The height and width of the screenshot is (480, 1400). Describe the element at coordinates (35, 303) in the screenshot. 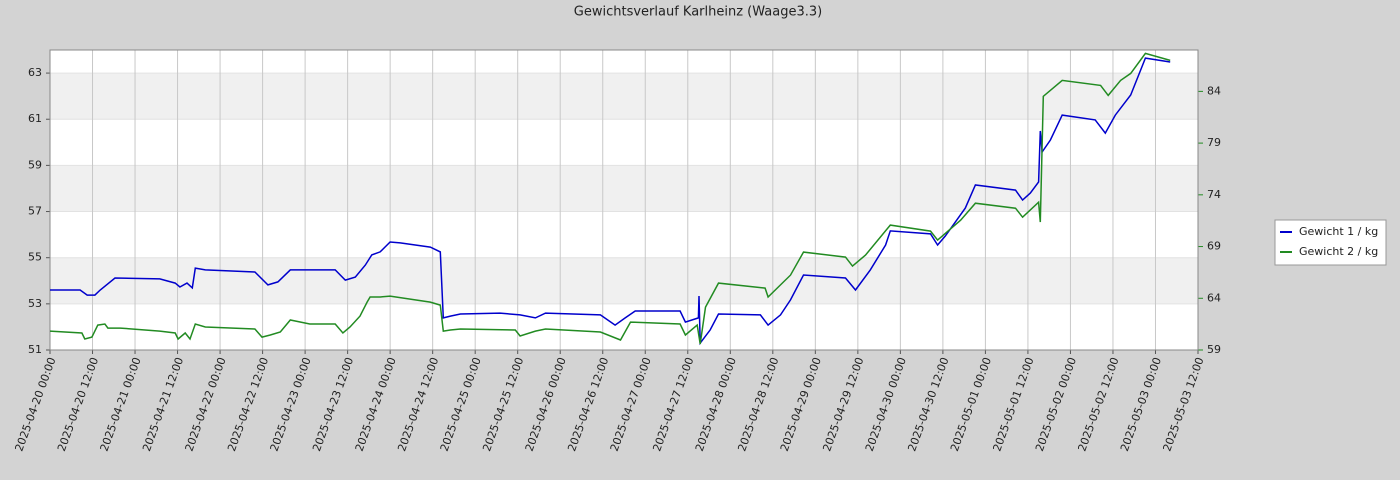

I see `y-tick-label: 53` at that location.